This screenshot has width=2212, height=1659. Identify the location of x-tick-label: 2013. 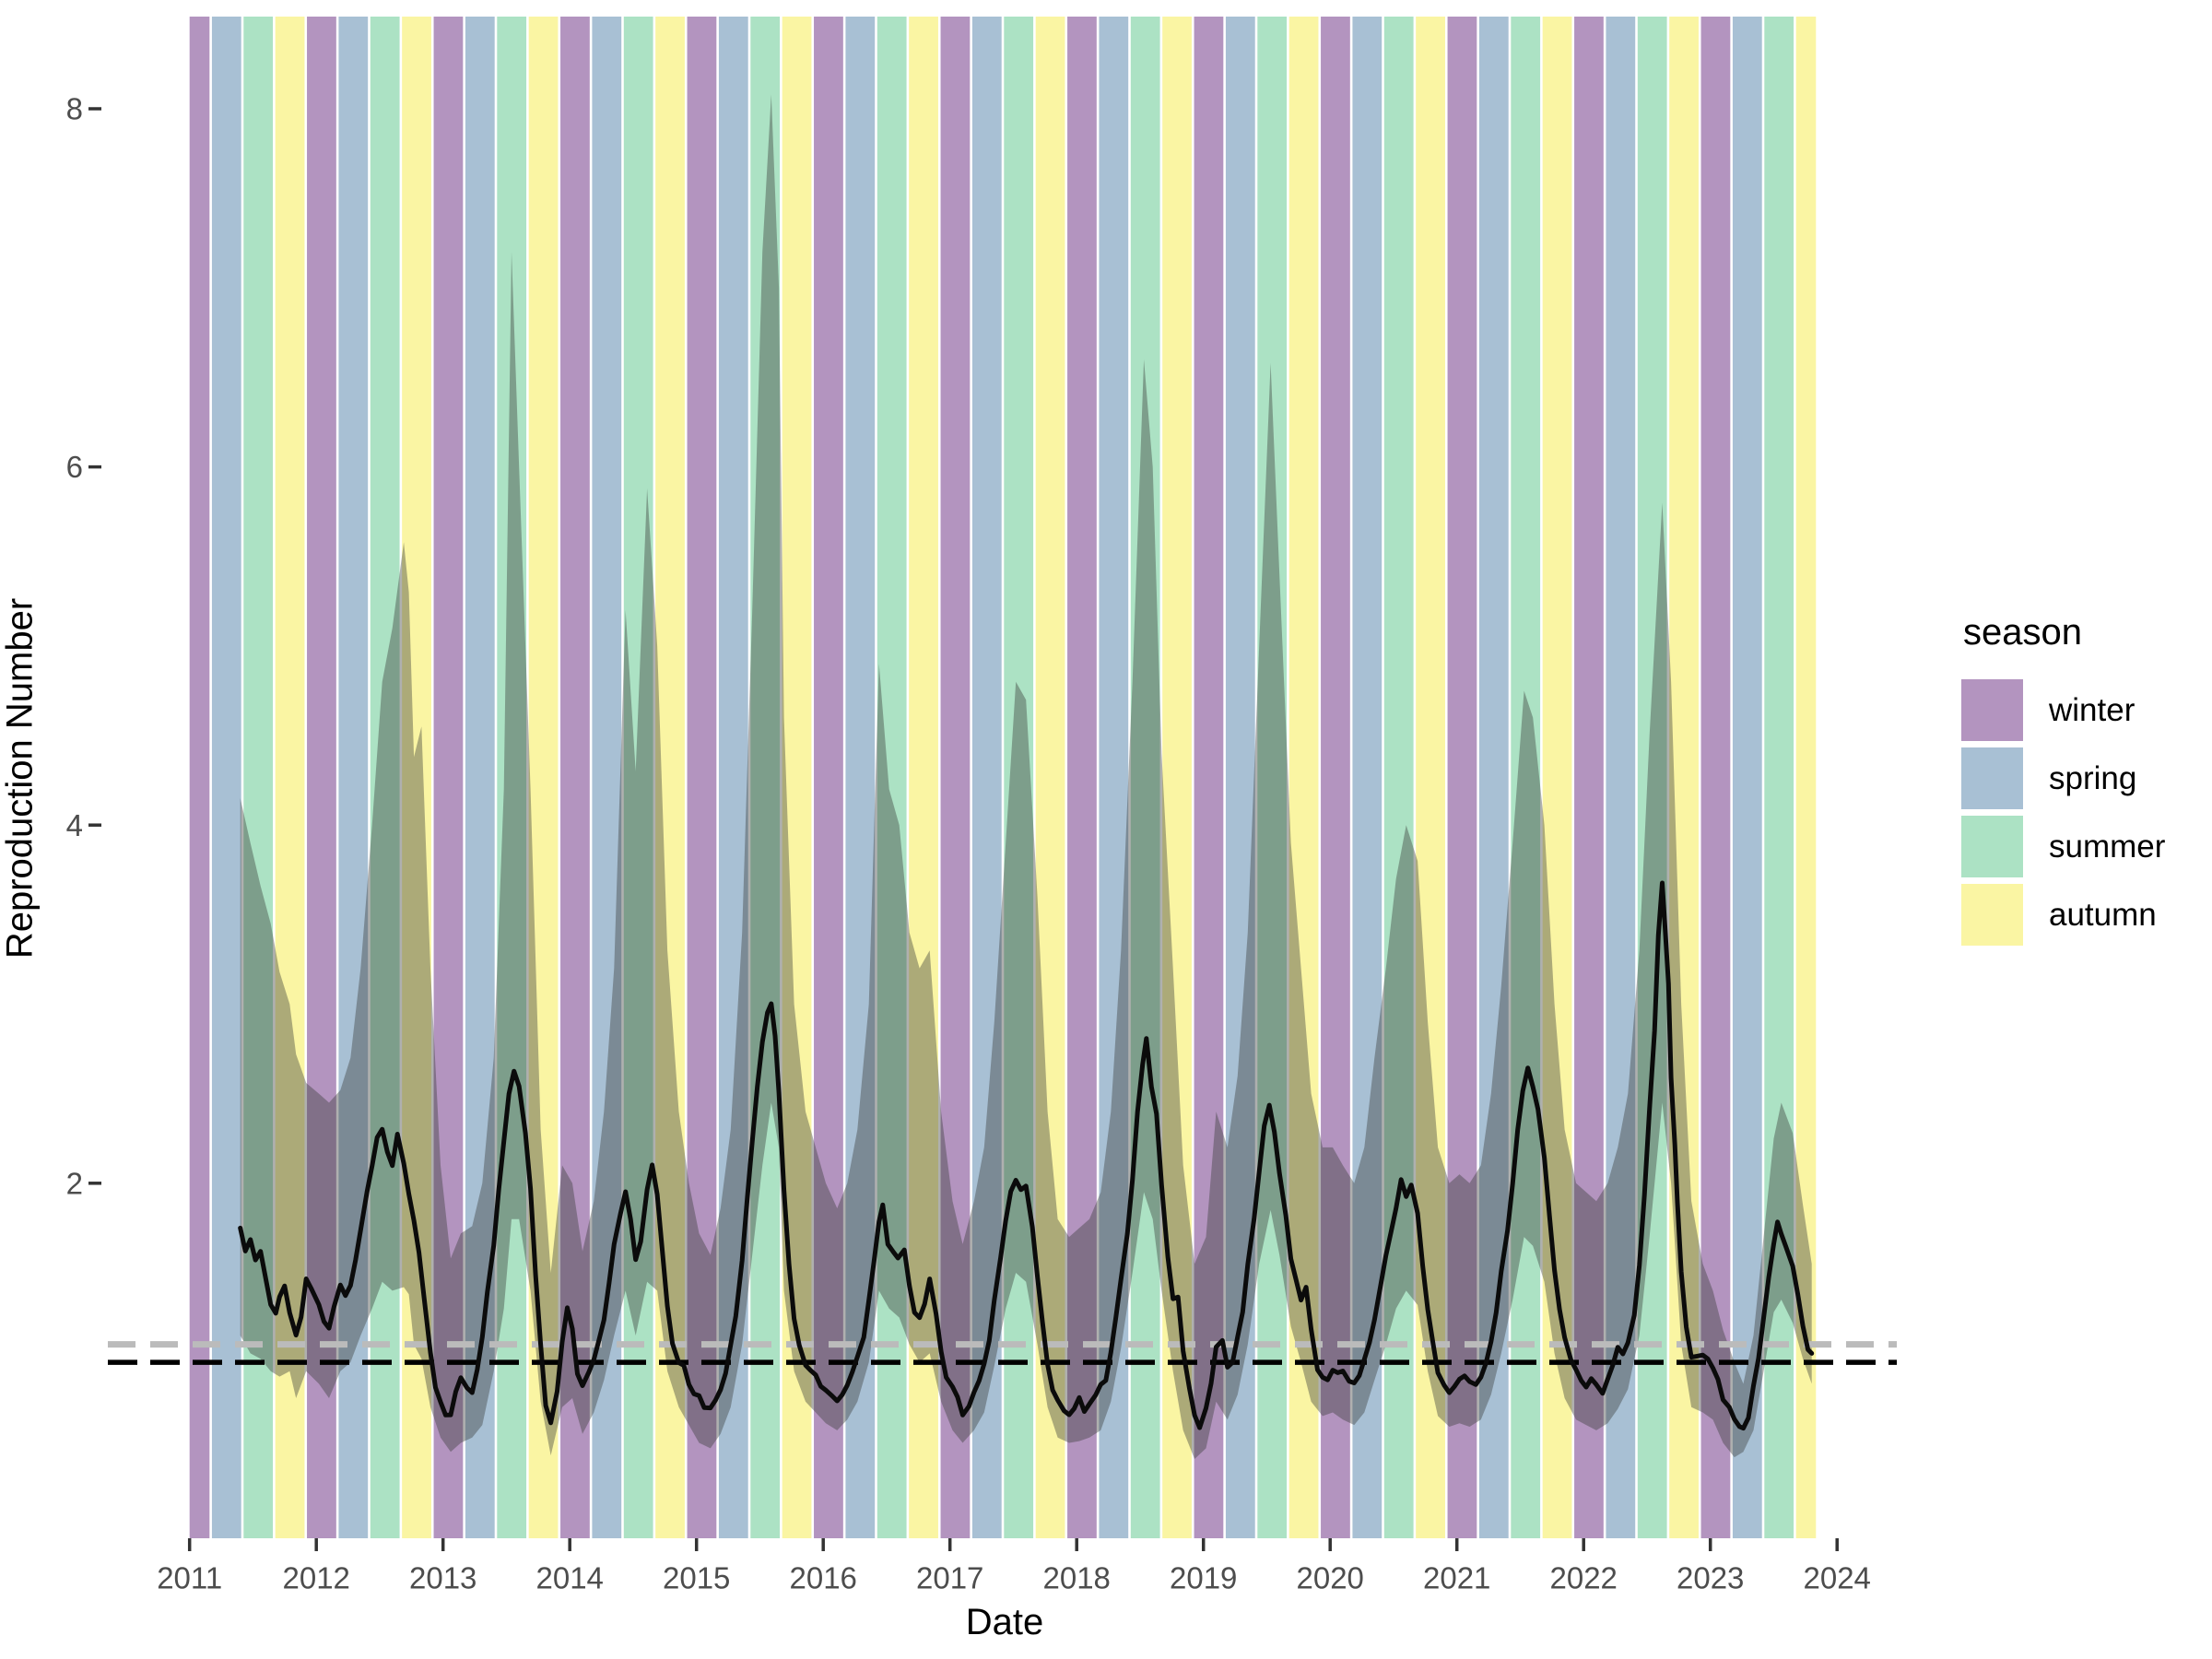
(443, 1578).